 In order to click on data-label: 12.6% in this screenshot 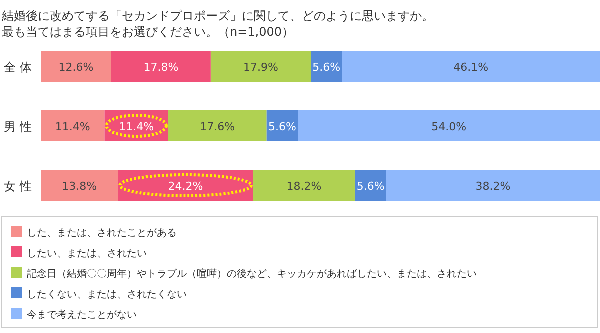, I will do `click(76, 67)`.